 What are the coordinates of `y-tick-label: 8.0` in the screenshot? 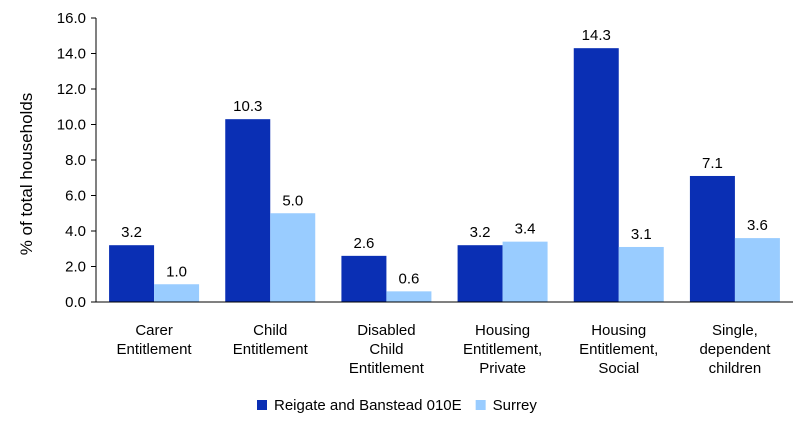 It's located at (75, 160).